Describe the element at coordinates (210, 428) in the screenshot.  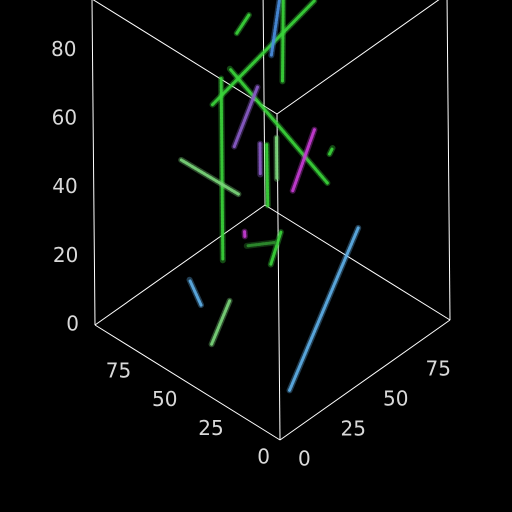
I see `x-tick-label: 25` at that location.